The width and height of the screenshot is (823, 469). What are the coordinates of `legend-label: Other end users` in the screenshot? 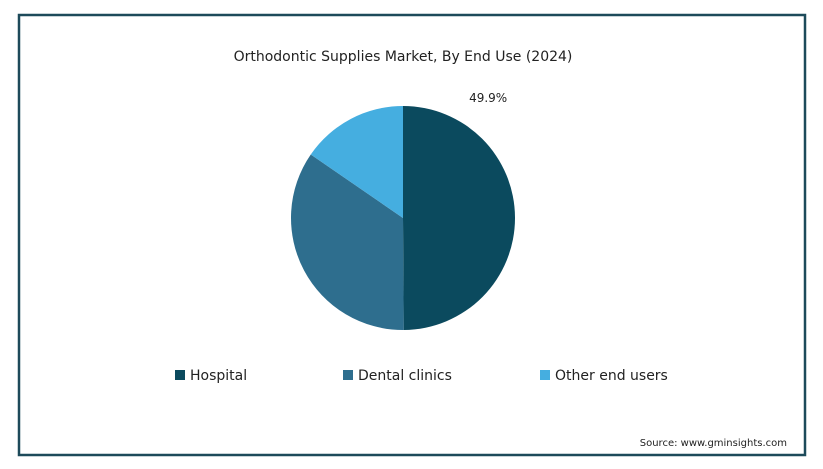 It's located at (611, 376).